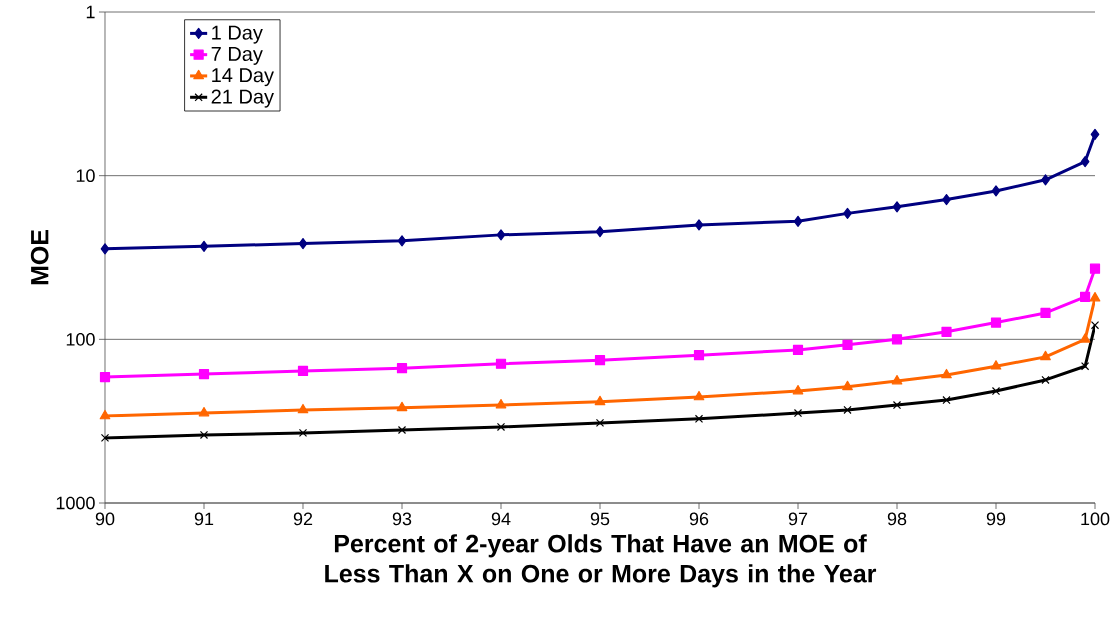 The image size is (1117, 619). I want to click on x-tick-label: 94, so click(501, 519).